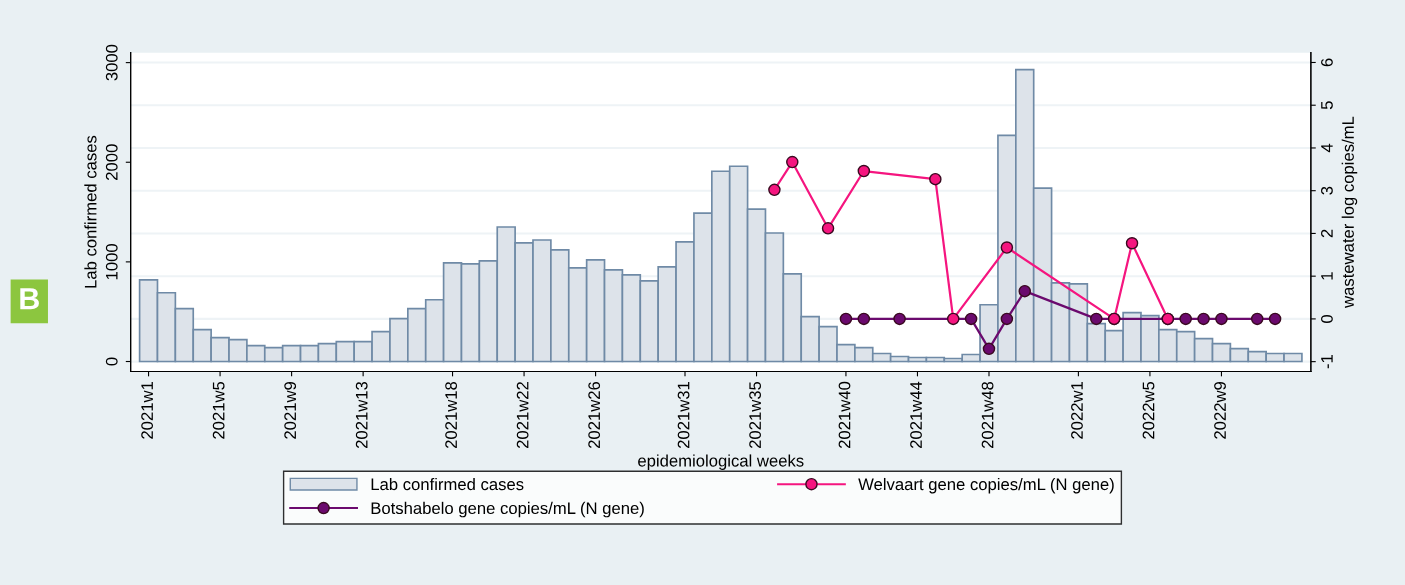 This screenshot has width=1405, height=585. I want to click on x-tick-label: 2022w1, so click(1077, 410).